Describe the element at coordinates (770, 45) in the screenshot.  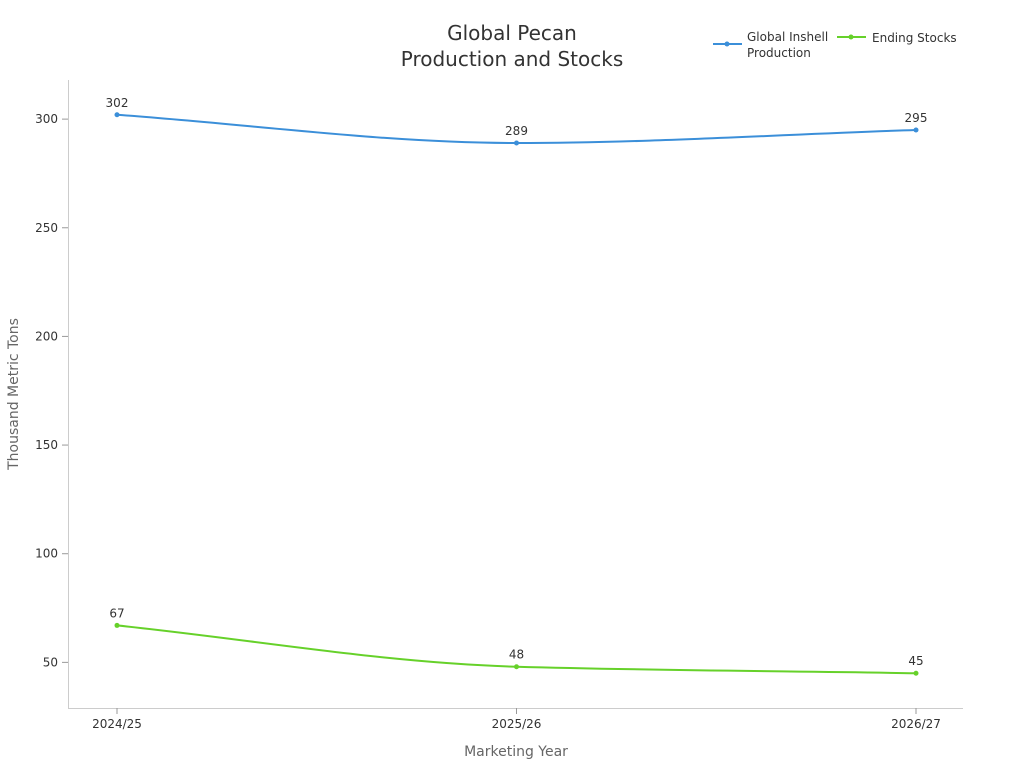
I see `legend-item-production: Global Inshell Production` at that location.